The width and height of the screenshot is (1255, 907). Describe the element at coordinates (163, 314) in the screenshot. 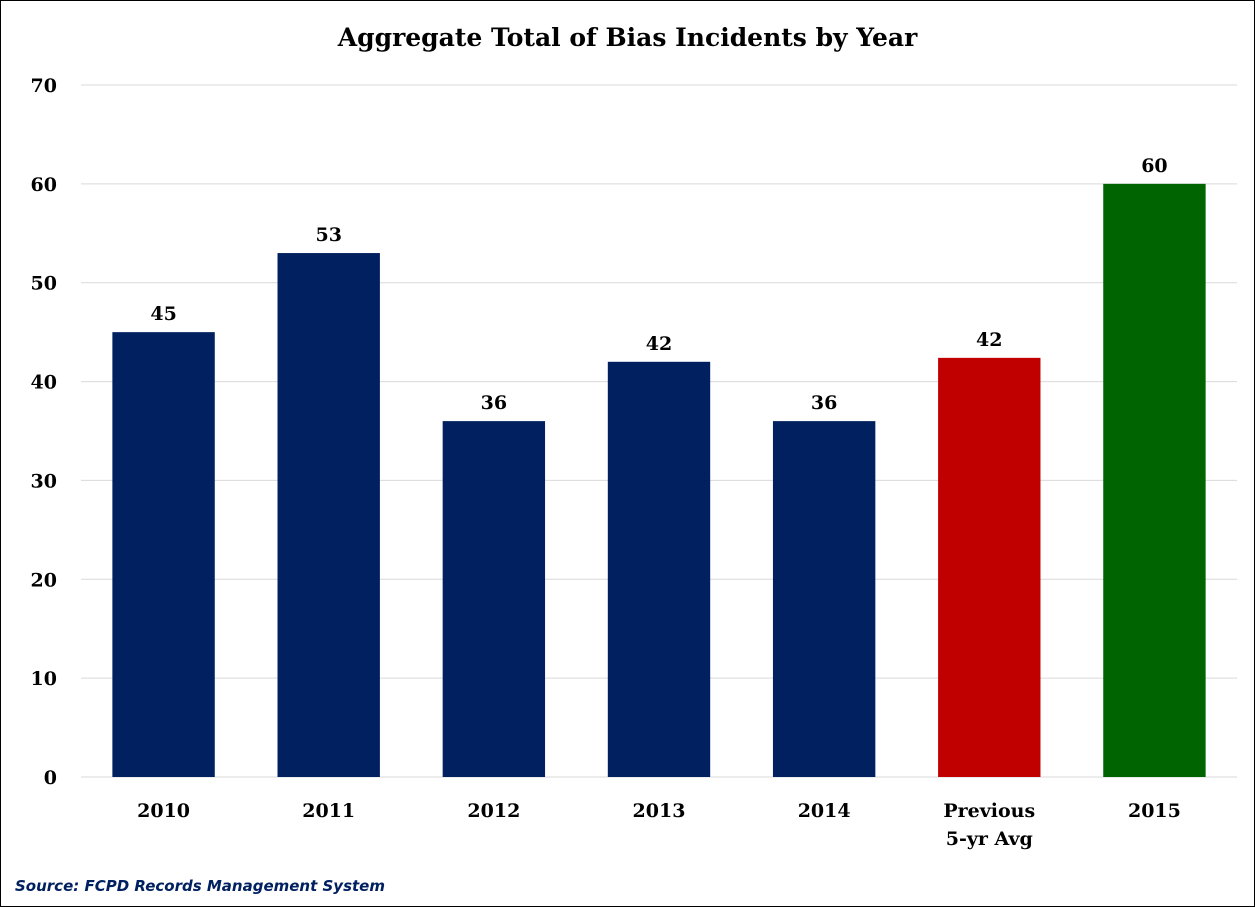

I see `data-label: 45` at that location.